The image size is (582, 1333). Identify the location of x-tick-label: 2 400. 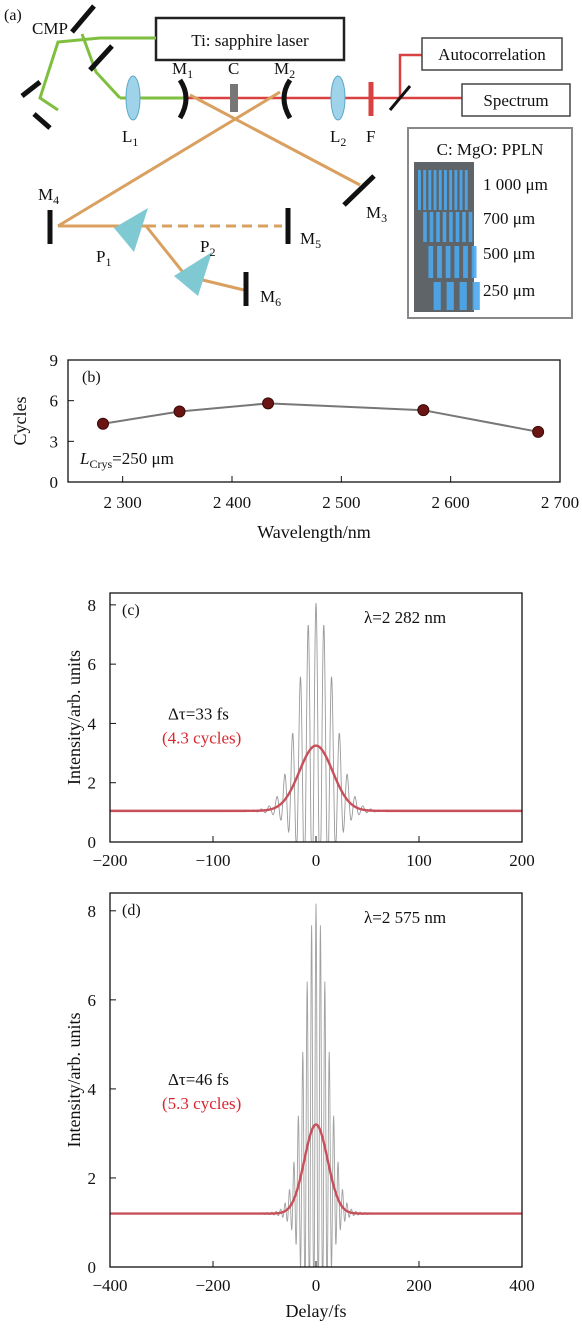
(232, 502).